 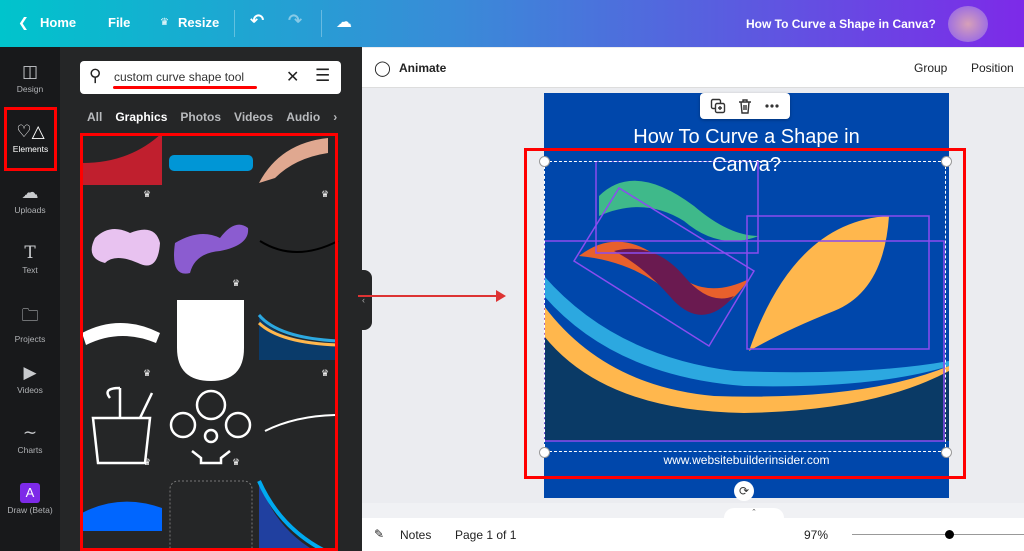 I want to click on back-chevron-icon: ❮, so click(x=23, y=22).